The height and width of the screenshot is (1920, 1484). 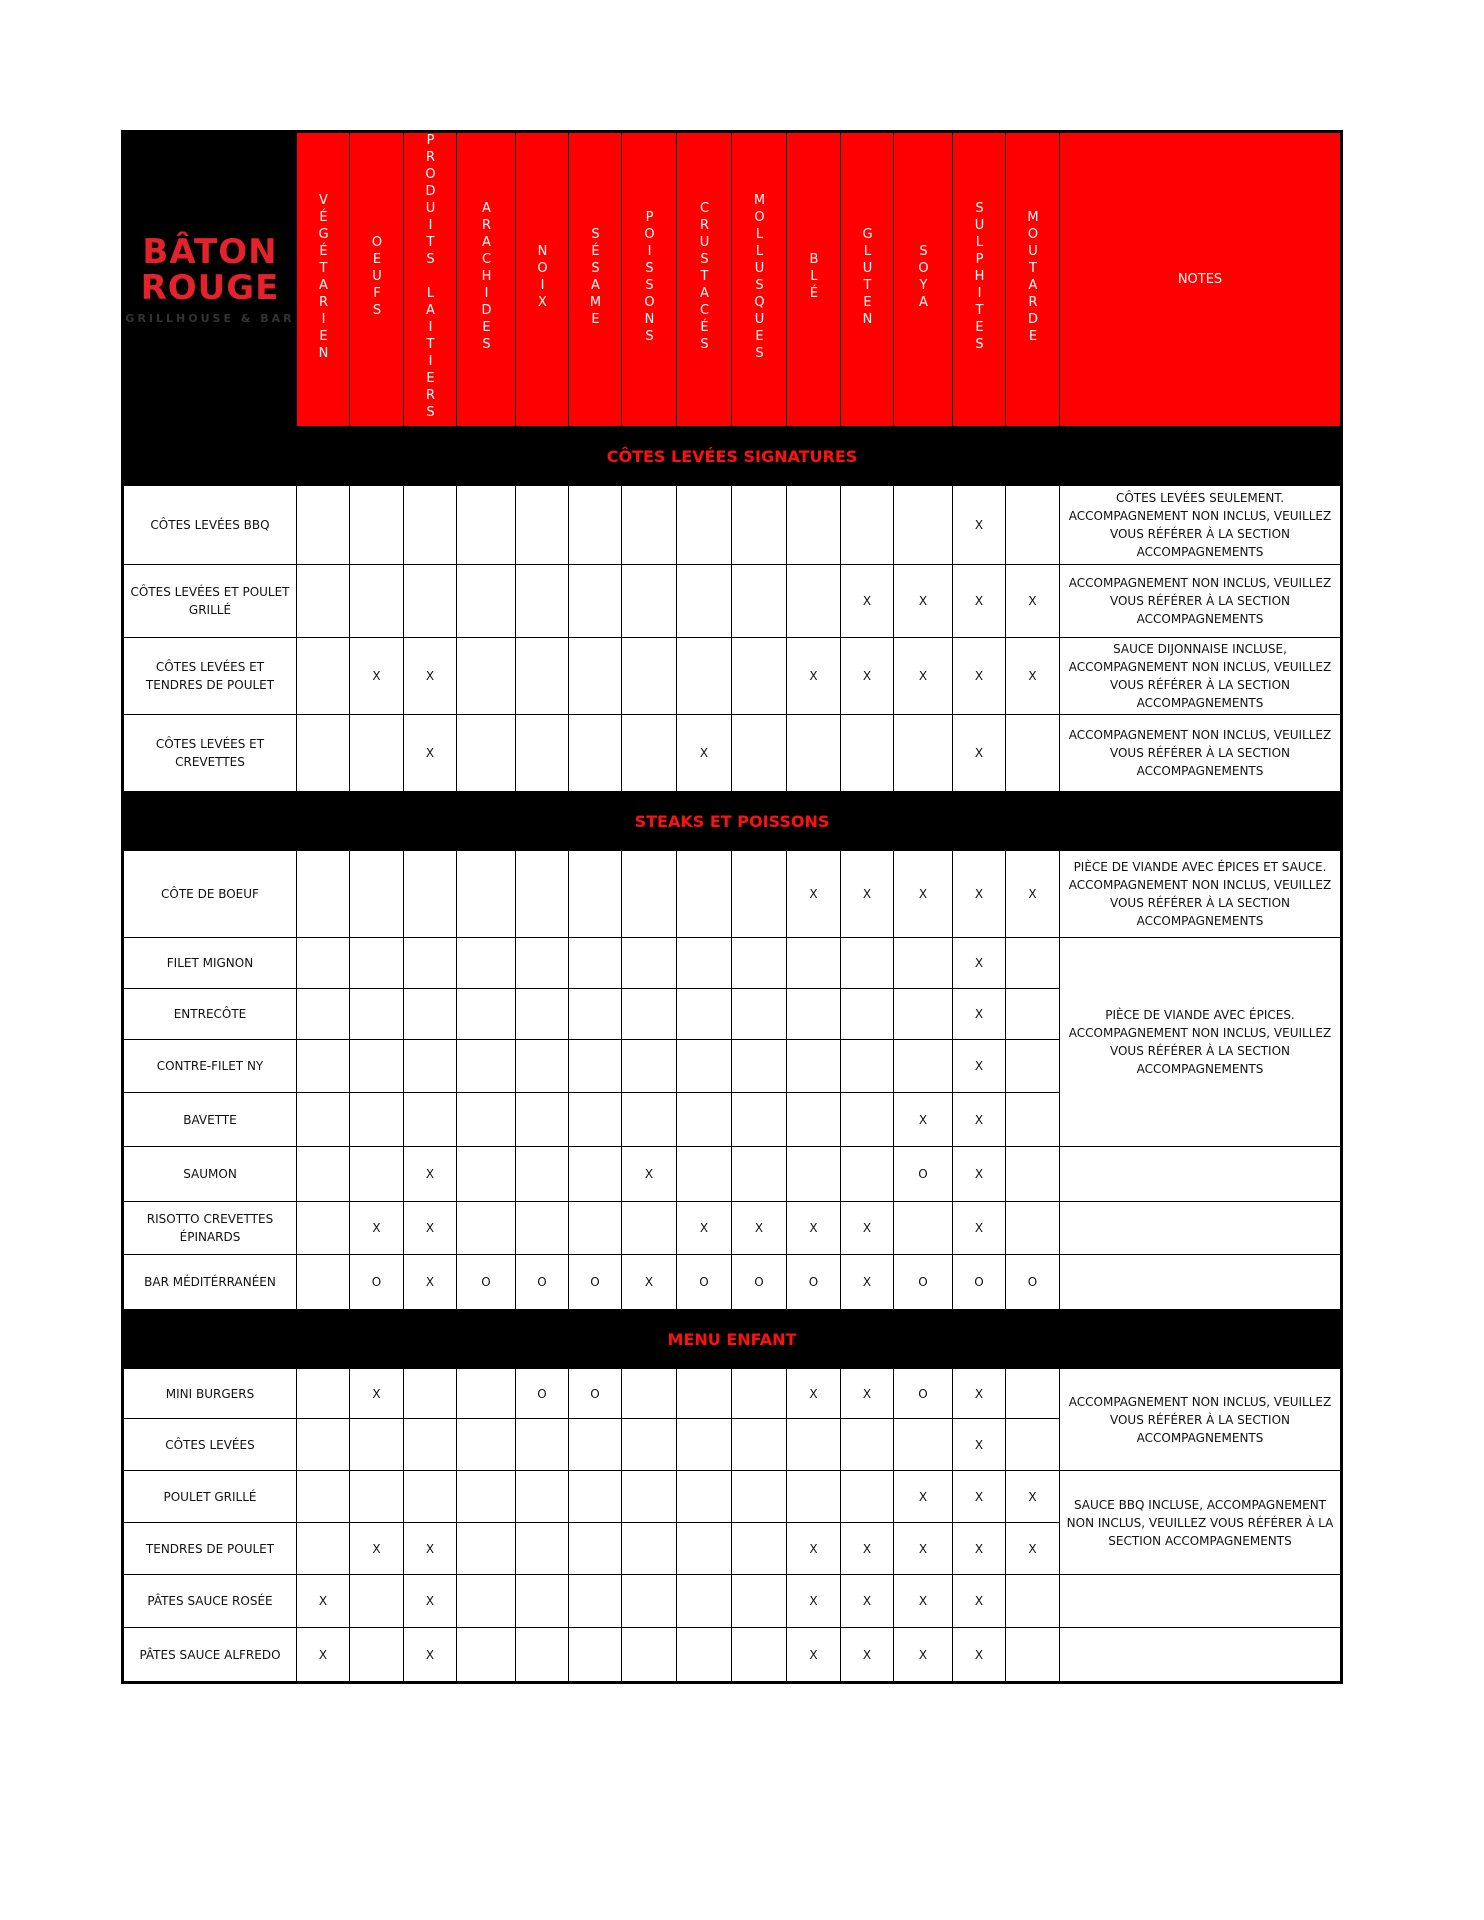 I want to click on table-row: TENDRES DE POULET X X X X X X X, so click(x=732, y=1548).